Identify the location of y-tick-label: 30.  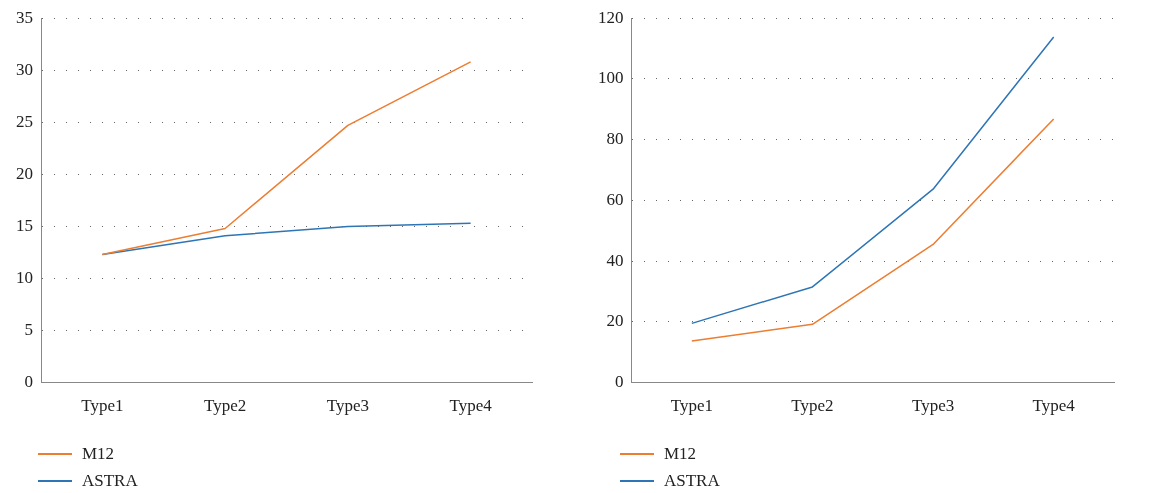
(24, 69).